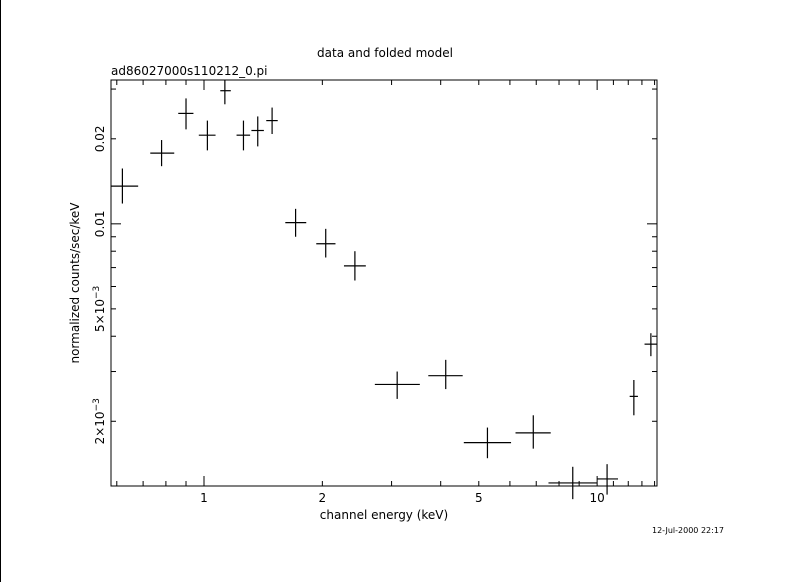  Describe the element at coordinates (385, 53) in the screenshot. I see `chart-title: data and folded model` at that location.